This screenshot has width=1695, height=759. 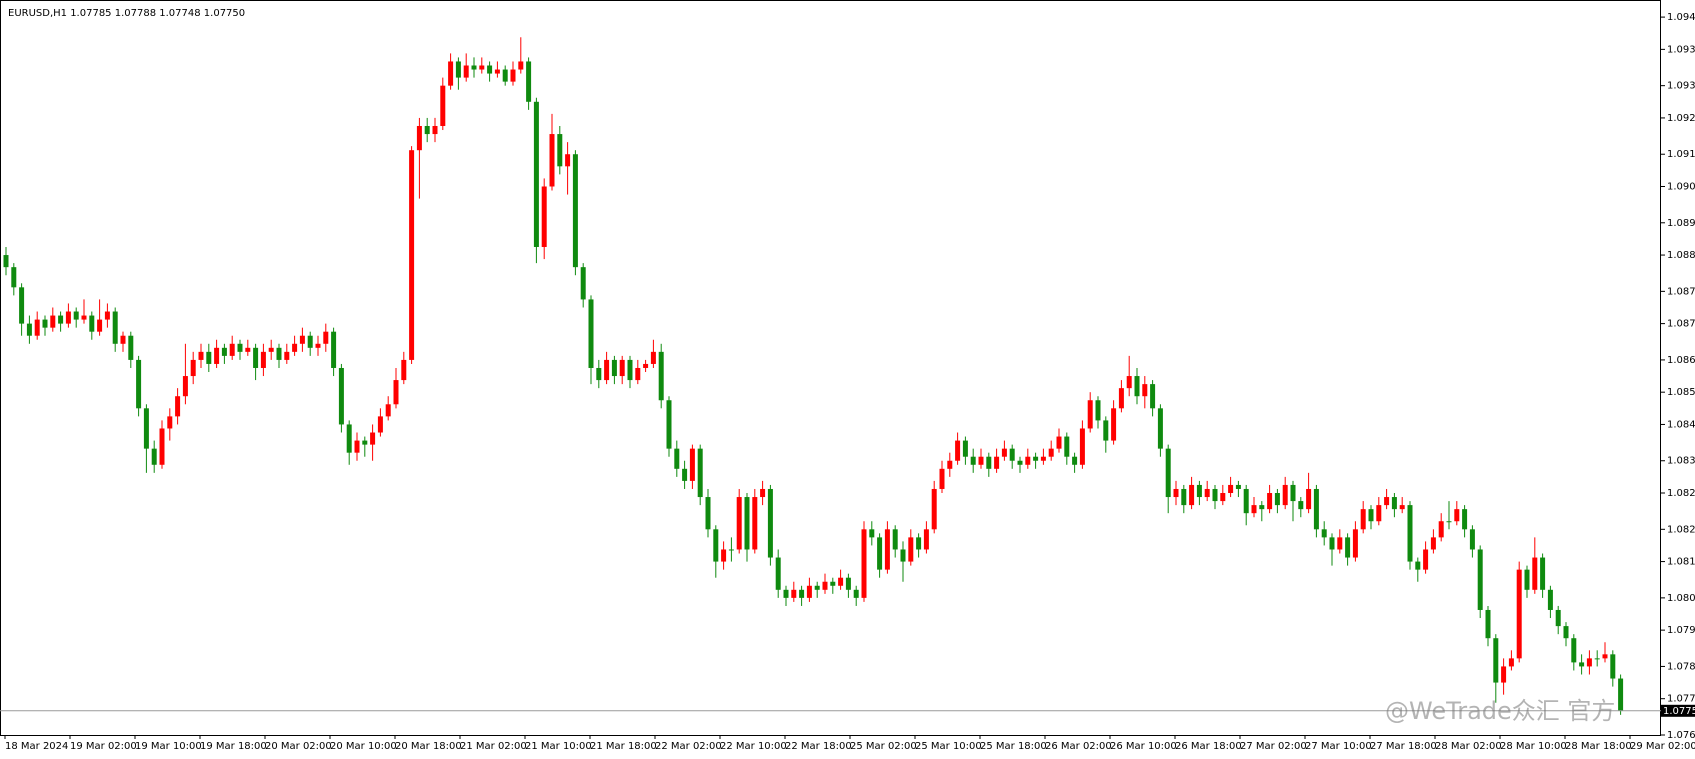 What do you see at coordinates (1500, 711) in the screenshot?
I see `watermark: @WeTrade众汇 官方` at bounding box center [1500, 711].